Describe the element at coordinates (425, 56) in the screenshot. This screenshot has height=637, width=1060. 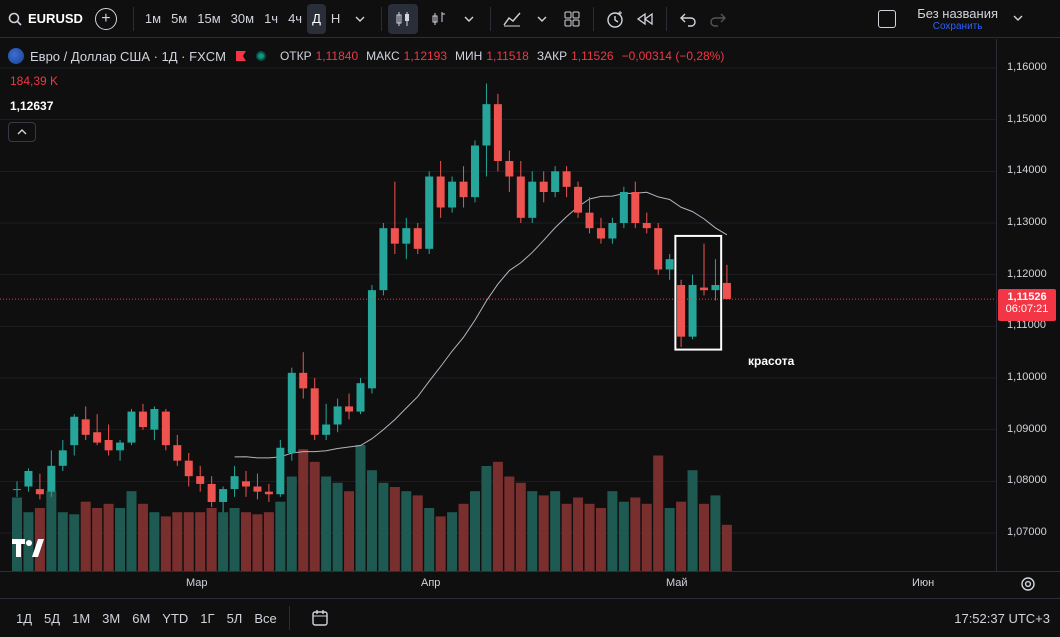
I see `high-value: 1,12193` at that location.